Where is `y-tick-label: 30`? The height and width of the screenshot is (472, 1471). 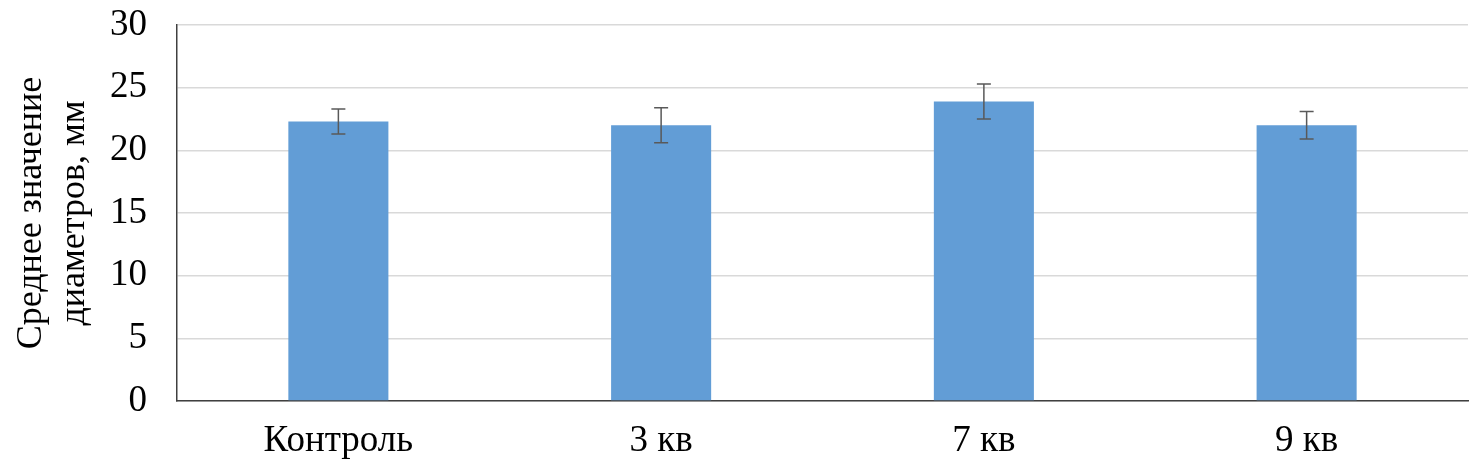
y-tick-label: 30 is located at coordinates (128, 22).